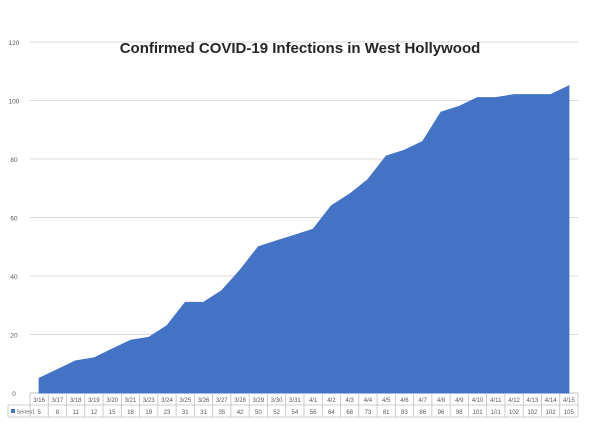 Image resolution: width=600 pixels, height=437 pixels. What do you see at coordinates (222, 401) in the screenshot?
I see `x-tick-label: 3/27` at bounding box center [222, 401].